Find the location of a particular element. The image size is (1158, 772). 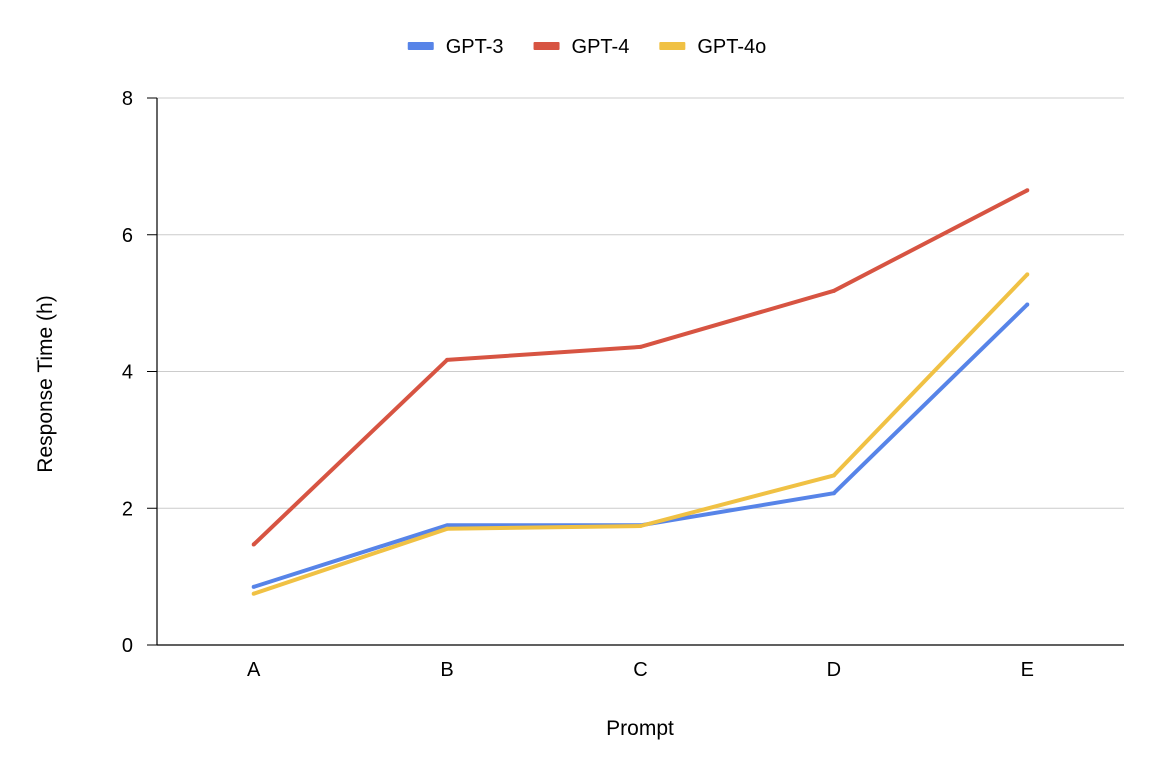

y-tick-label: 4 is located at coordinates (127, 373).